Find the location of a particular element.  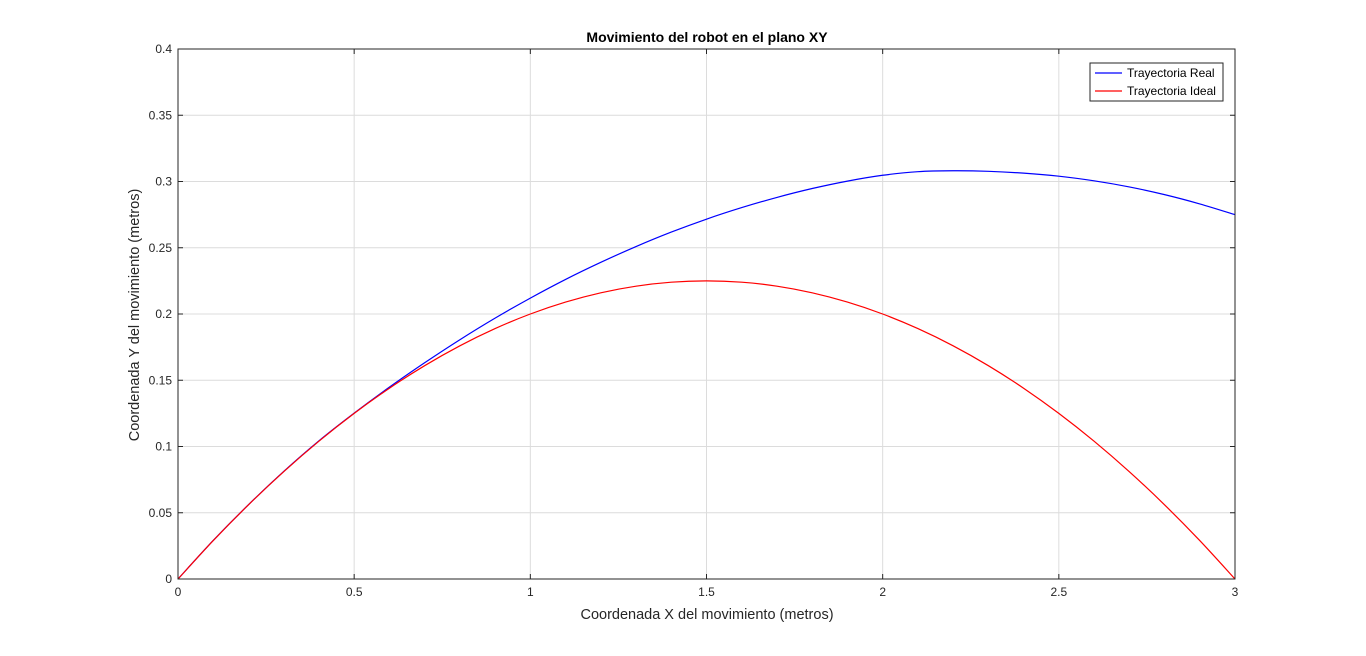

legend-label: Trayectoria Ideal is located at coordinates (1171, 91).